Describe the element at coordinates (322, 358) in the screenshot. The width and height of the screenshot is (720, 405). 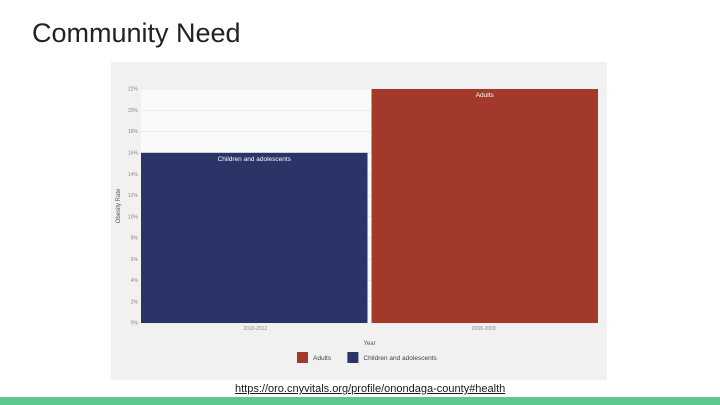
I see `legend-label: Adults` at that location.